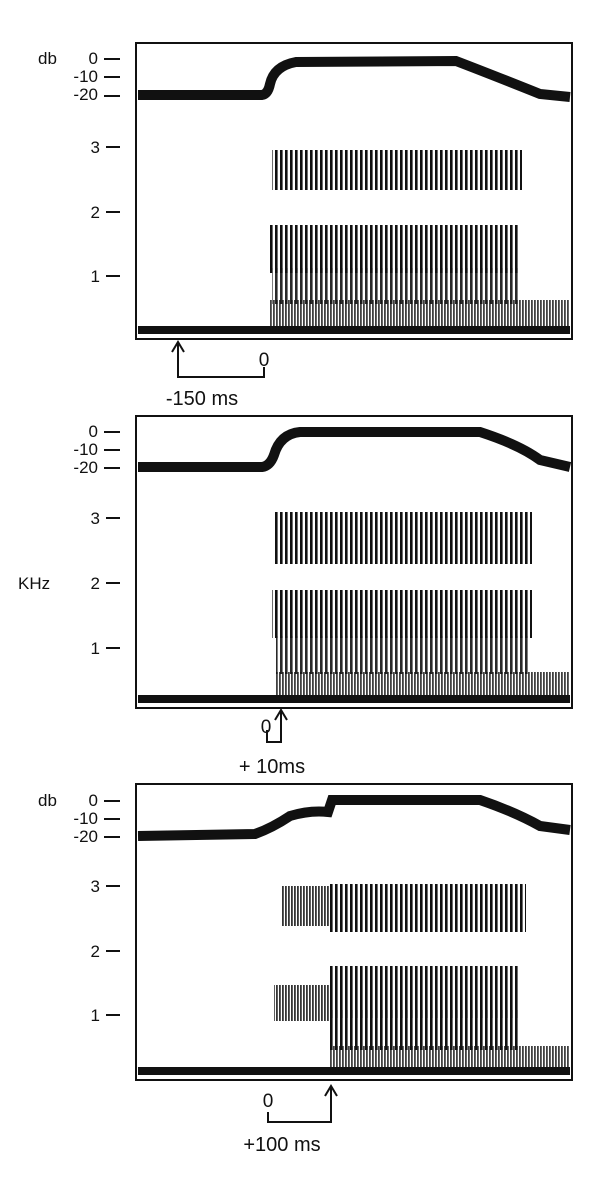  I want to click on offset-label: + 10ms, so click(272, 767).